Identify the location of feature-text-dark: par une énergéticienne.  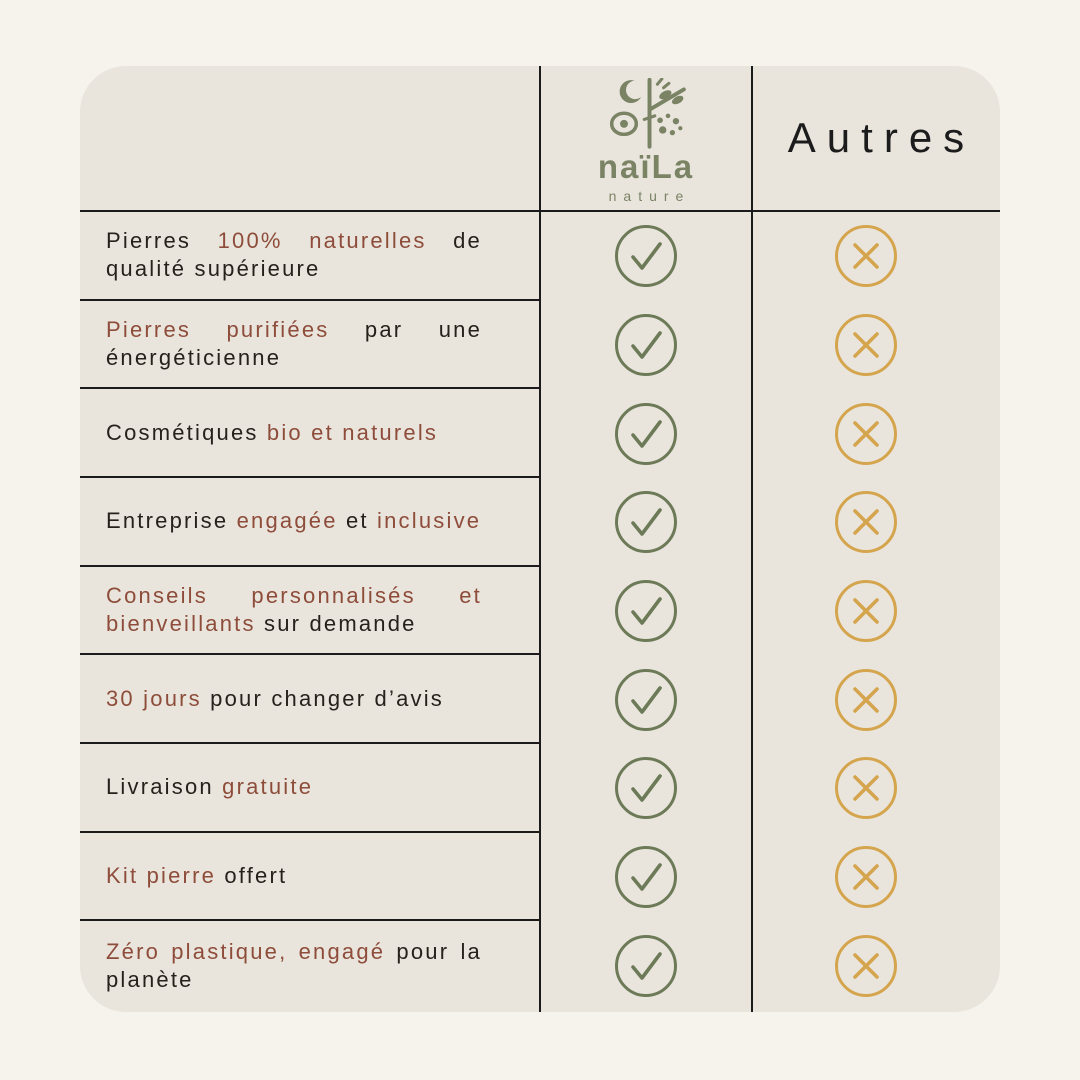
(294, 343).